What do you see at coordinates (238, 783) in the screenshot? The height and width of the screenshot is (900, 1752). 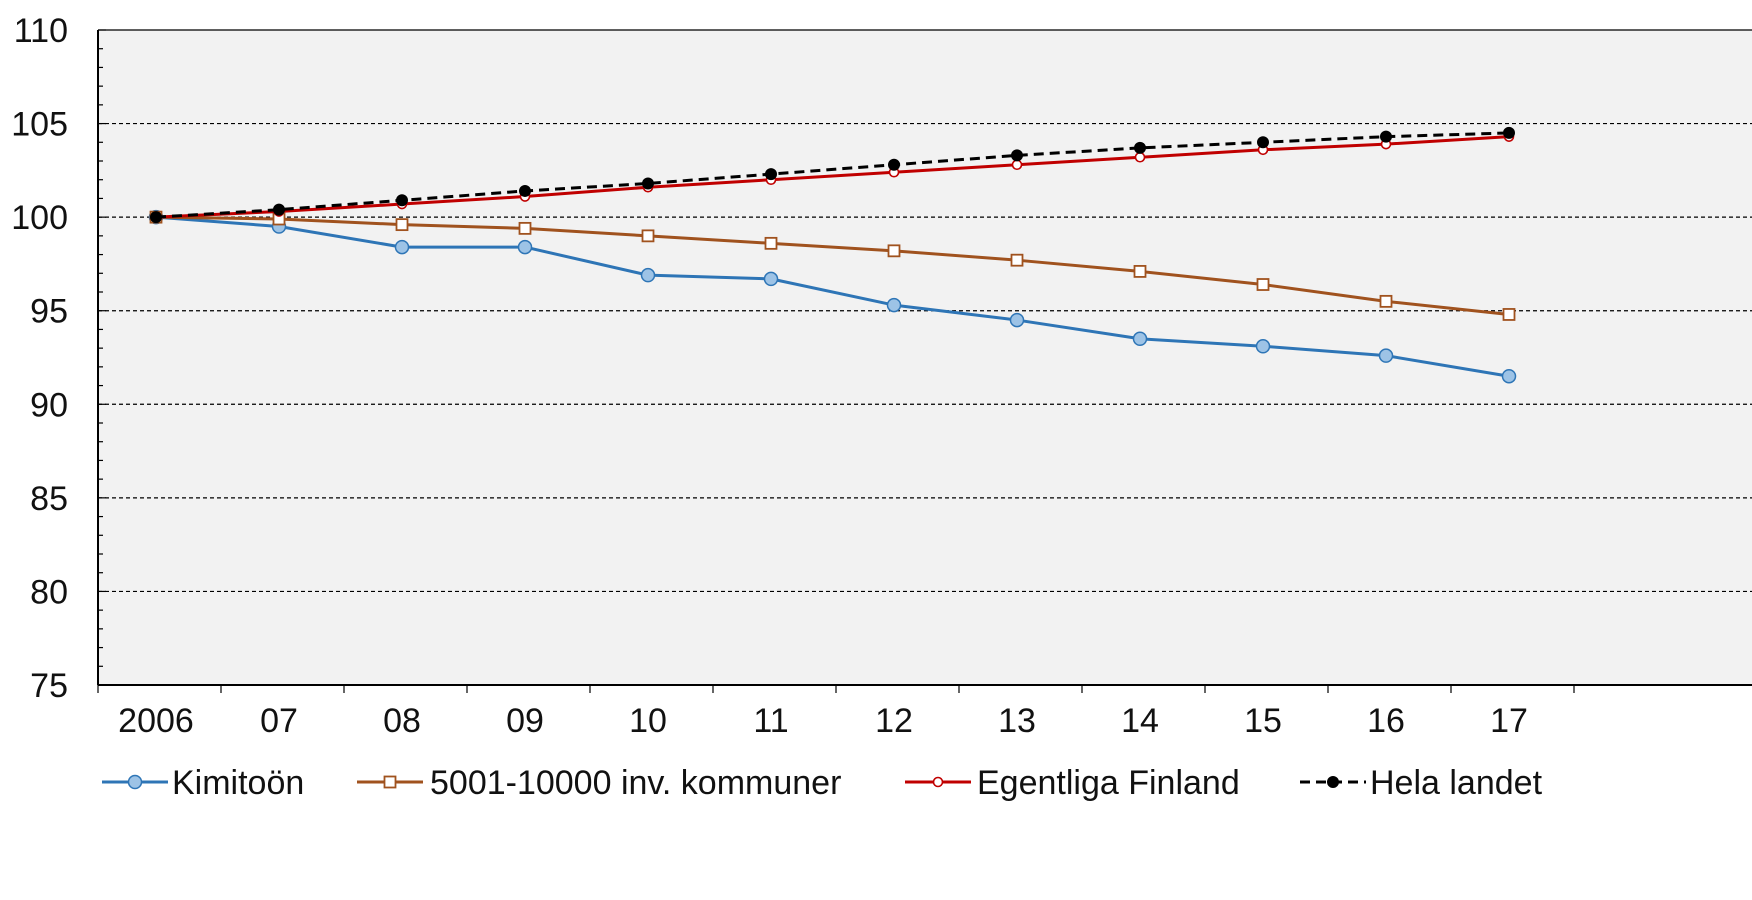 I see `legend-label: Kimitoön` at bounding box center [238, 783].